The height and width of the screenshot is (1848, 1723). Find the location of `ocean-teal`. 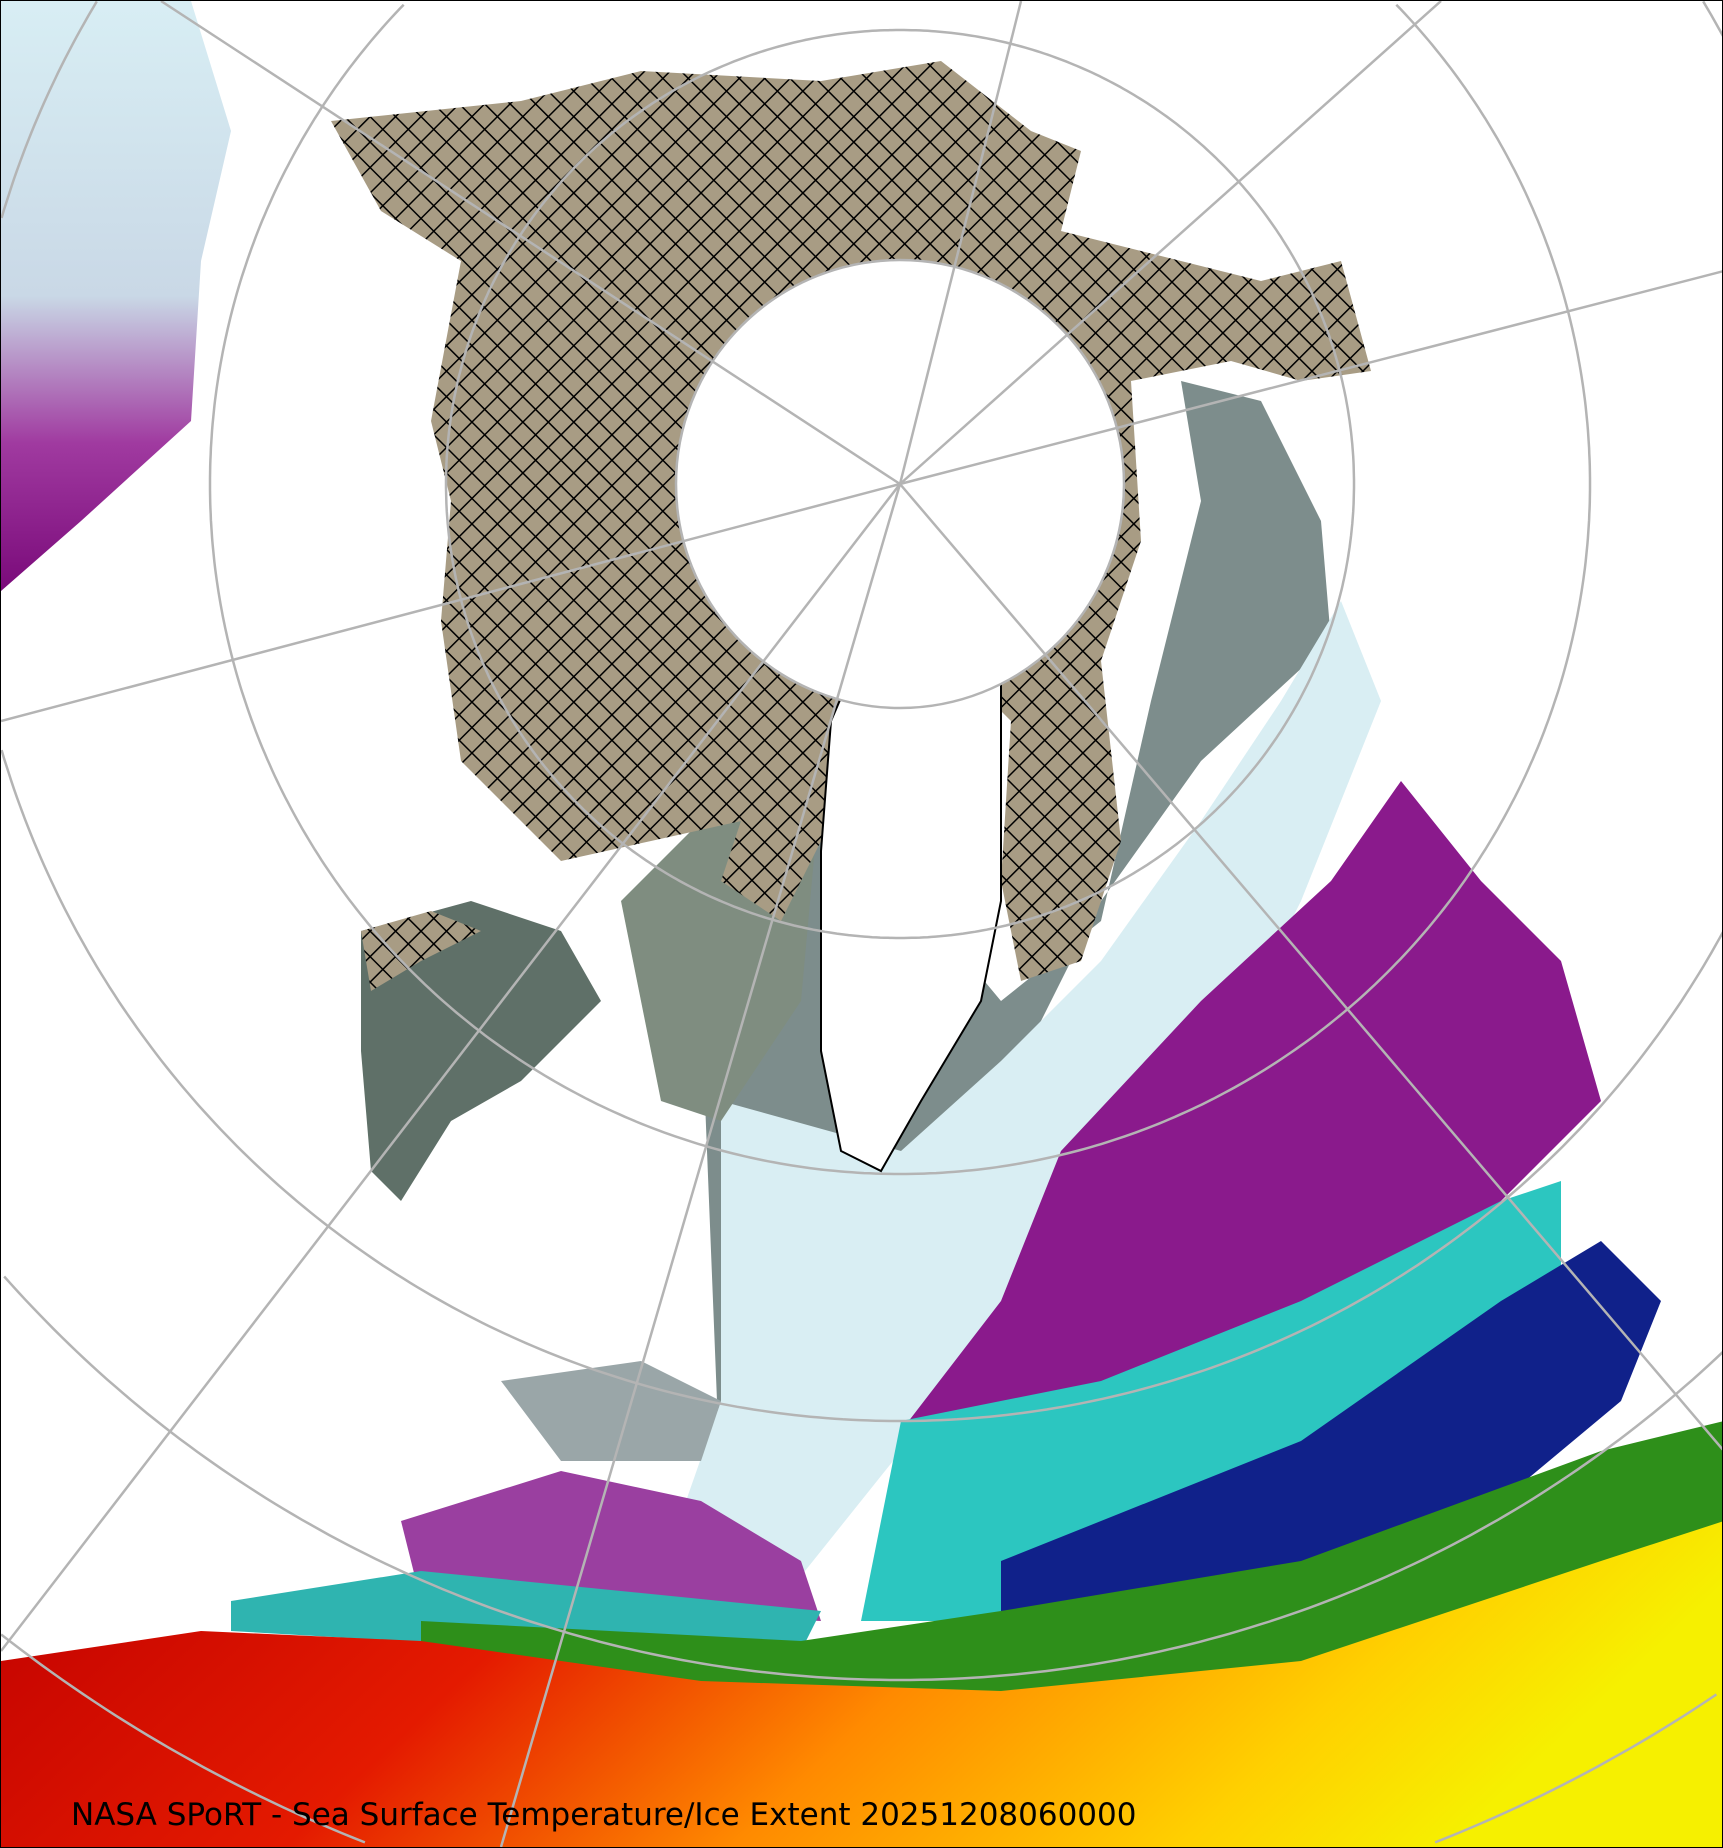

ocean-teal is located at coordinates (1211, 1401).